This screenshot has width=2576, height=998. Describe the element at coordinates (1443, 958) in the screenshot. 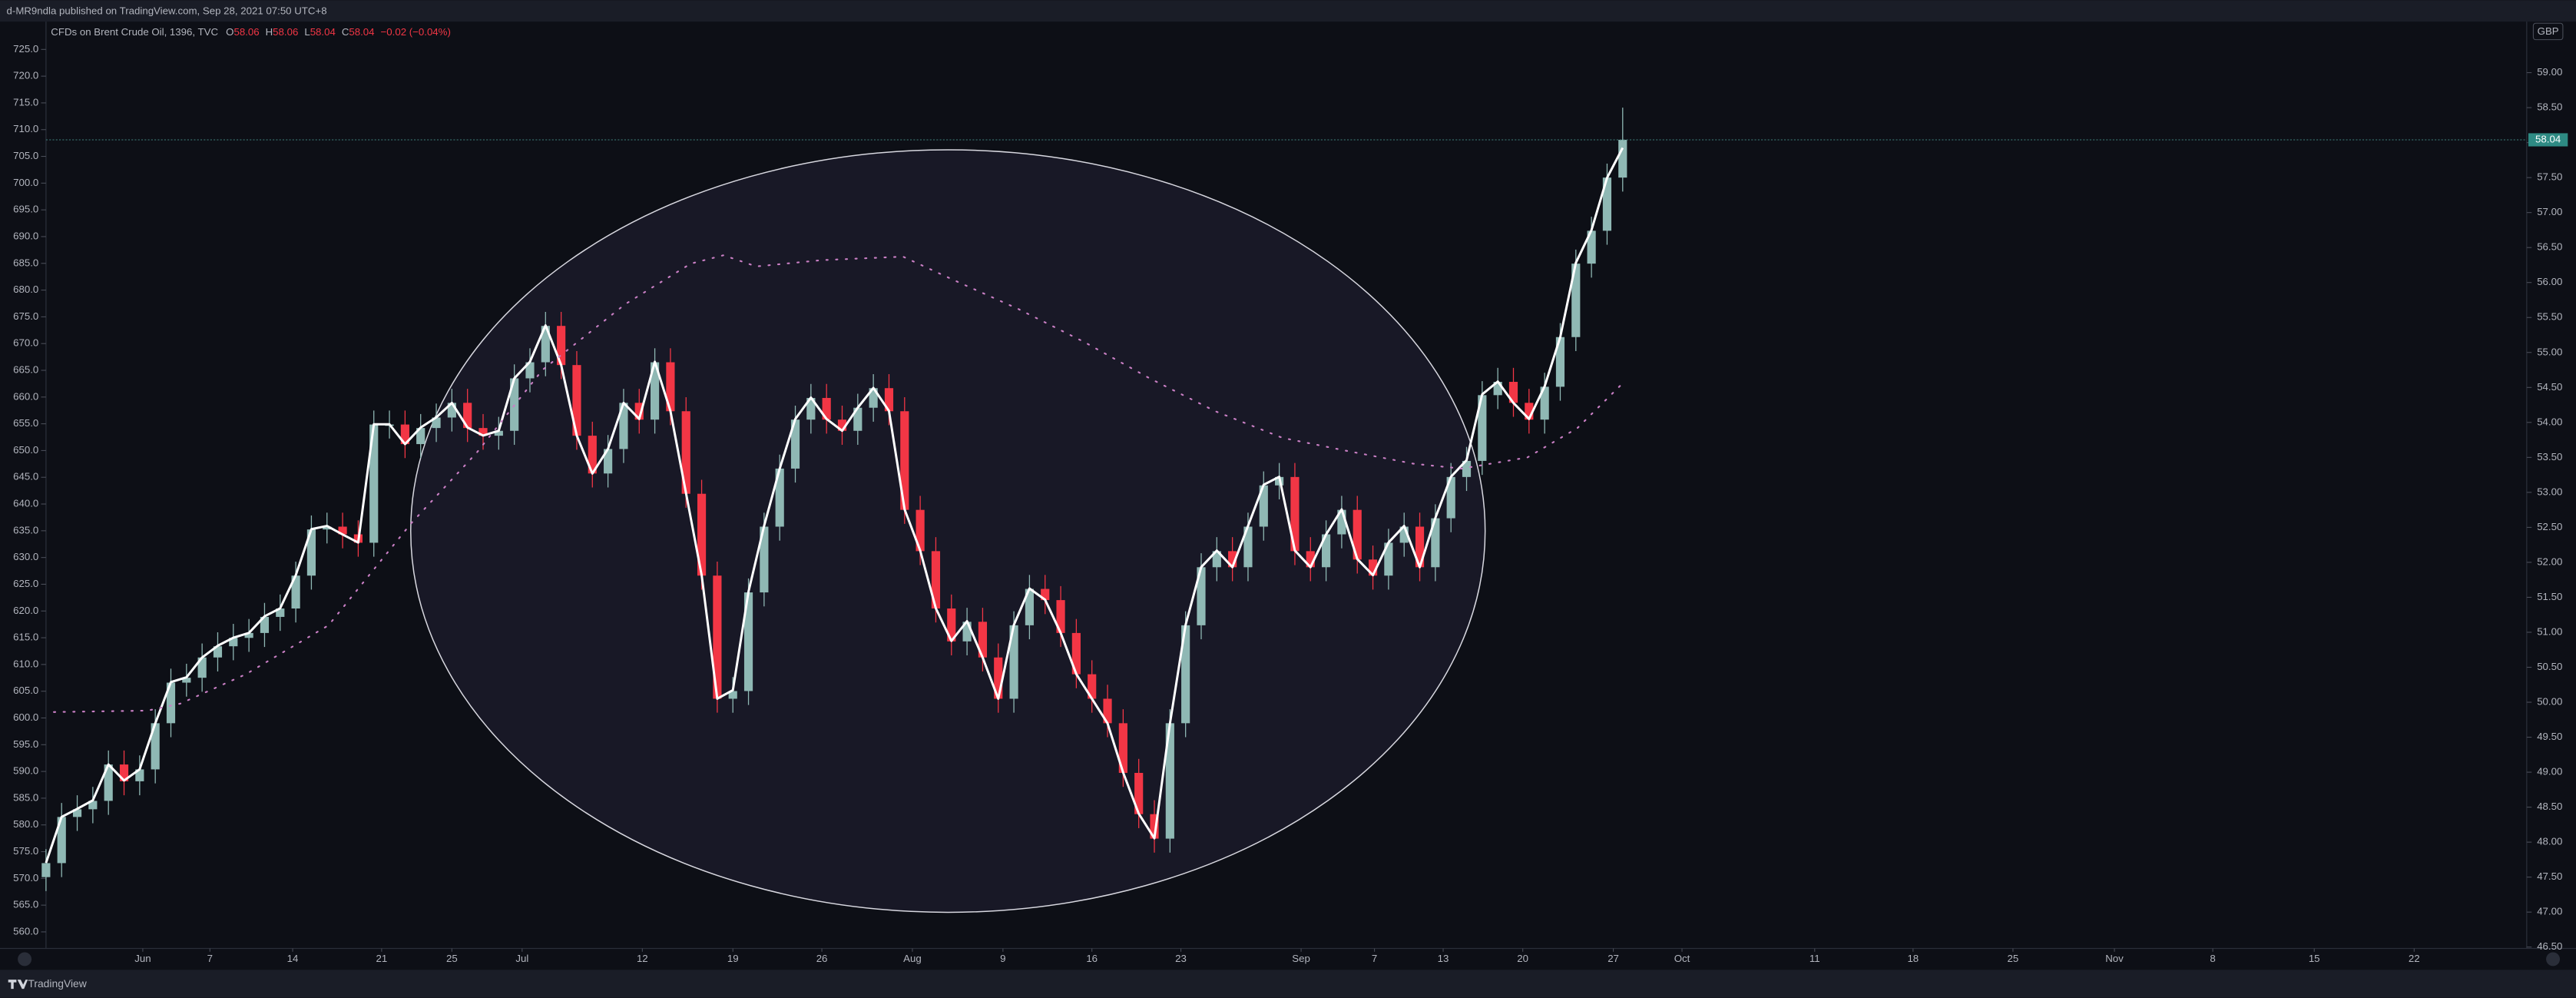

I see `x-tick-label: 13` at that location.